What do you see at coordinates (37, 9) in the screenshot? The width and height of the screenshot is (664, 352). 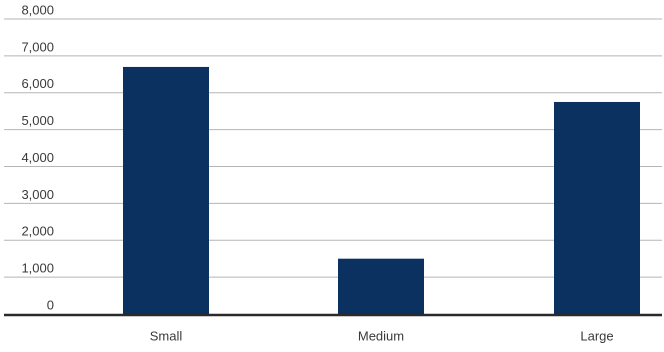 I see `y-tick-label: 8,000` at bounding box center [37, 9].